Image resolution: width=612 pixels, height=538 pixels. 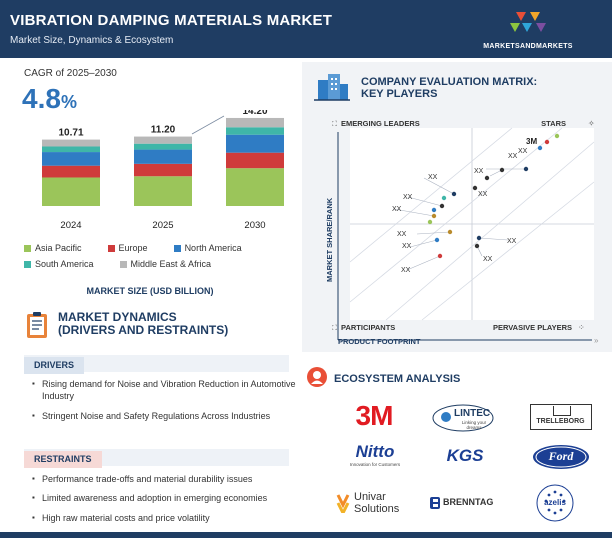 I want to click on logo-azelis-text: azelis, so click(x=555, y=502).